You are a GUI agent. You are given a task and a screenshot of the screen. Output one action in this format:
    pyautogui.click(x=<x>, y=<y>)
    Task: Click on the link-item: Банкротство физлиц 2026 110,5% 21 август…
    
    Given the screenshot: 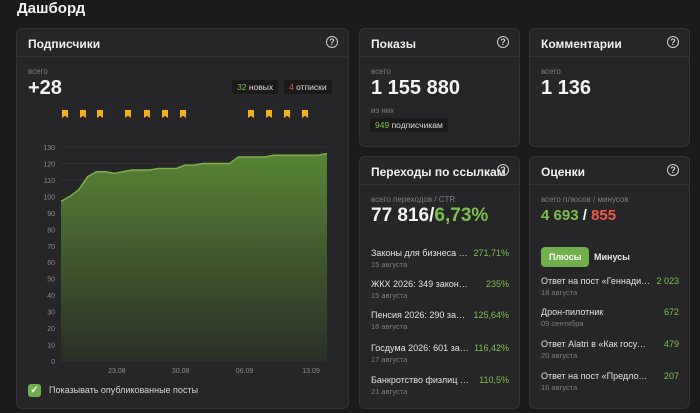 What is the action you would take?
    pyautogui.click(x=440, y=388)
    